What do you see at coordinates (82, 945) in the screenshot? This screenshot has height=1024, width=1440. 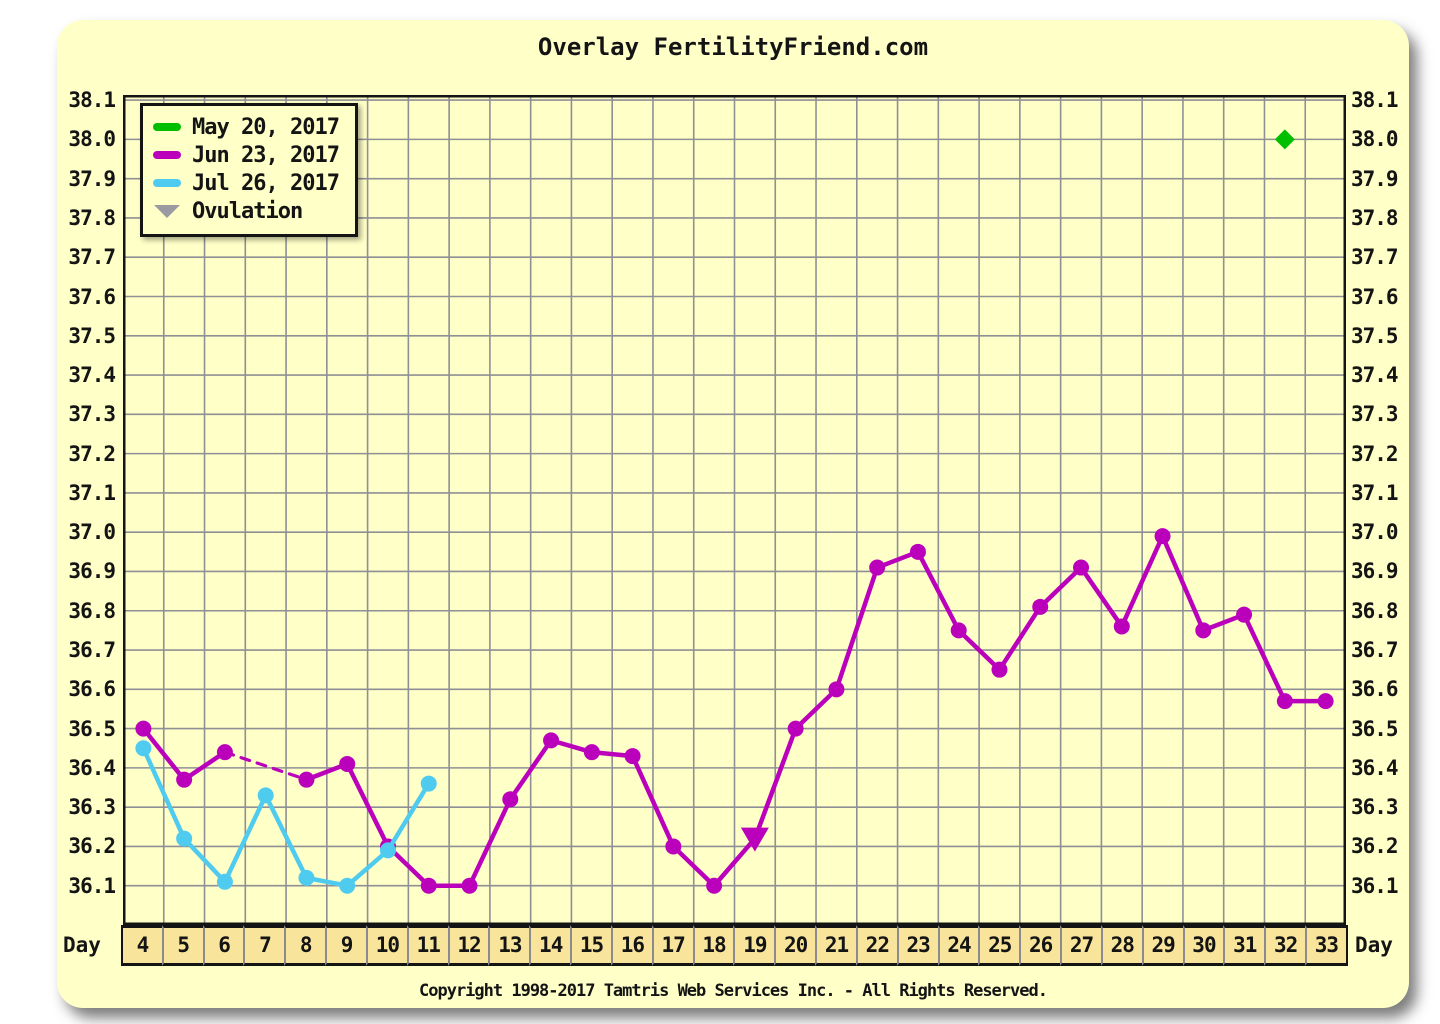 I see `day-axis-title-left: Day` at bounding box center [82, 945].